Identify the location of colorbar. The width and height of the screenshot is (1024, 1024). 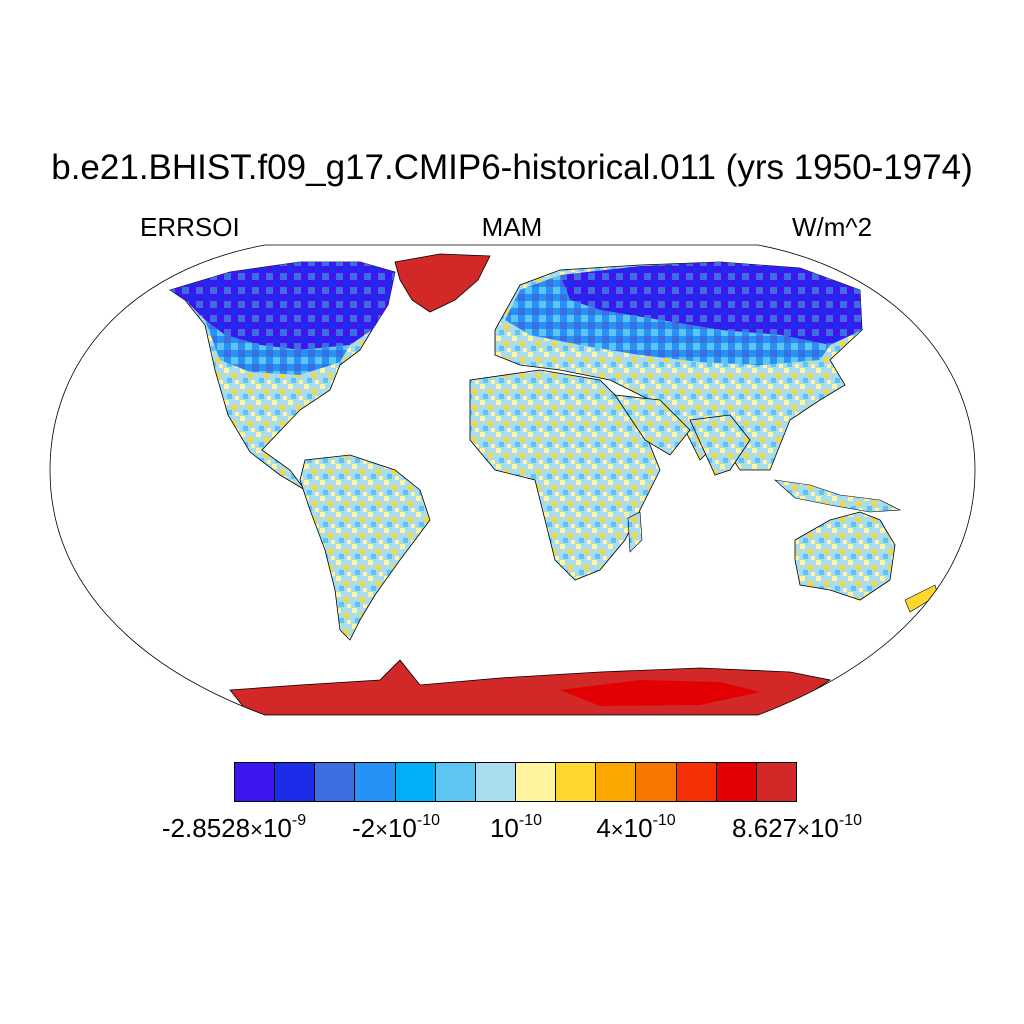
(515, 782).